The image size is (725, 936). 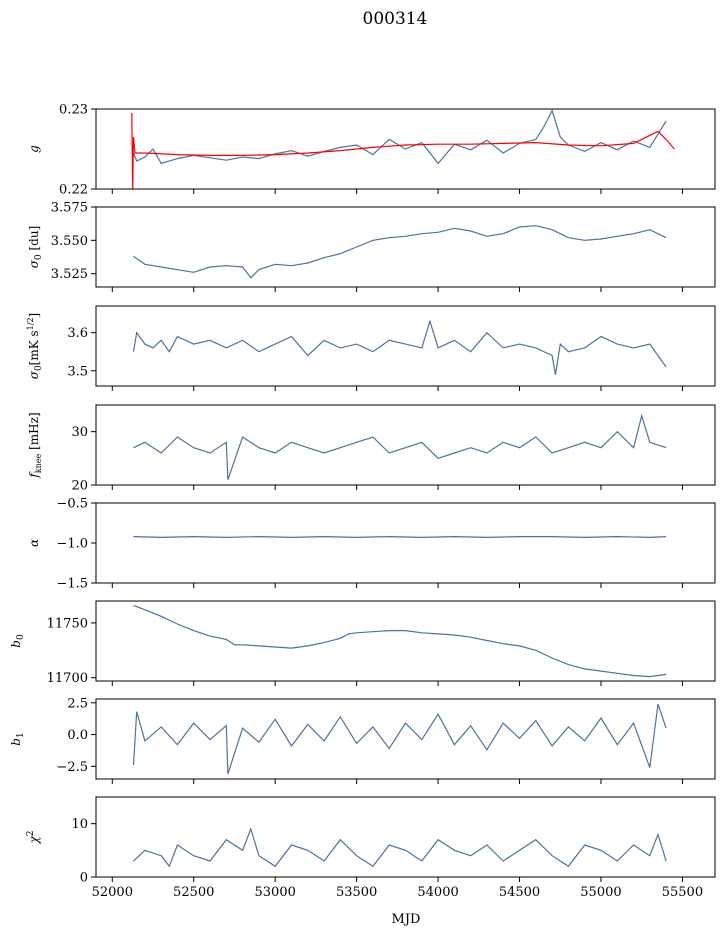 I want to click on x-axis-label: MJD, so click(x=406, y=919).